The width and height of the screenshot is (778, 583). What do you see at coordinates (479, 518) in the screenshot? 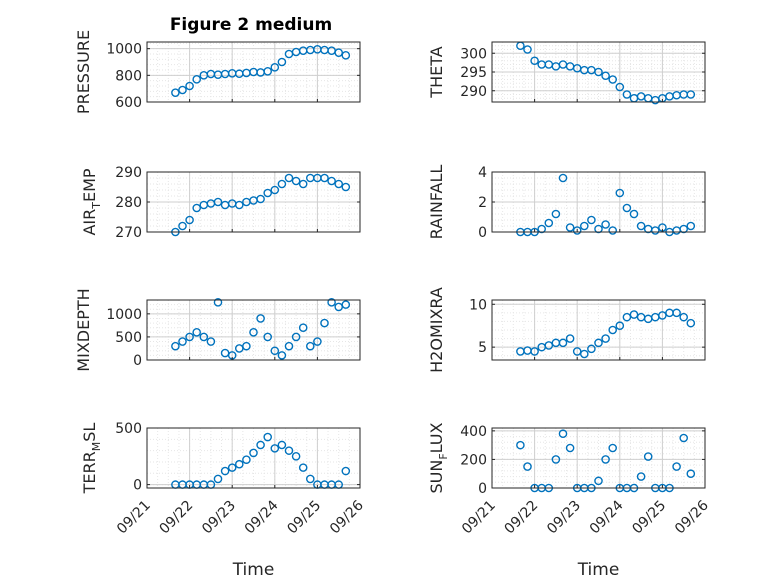
I see `x-tick-label: 09/21` at bounding box center [479, 518].